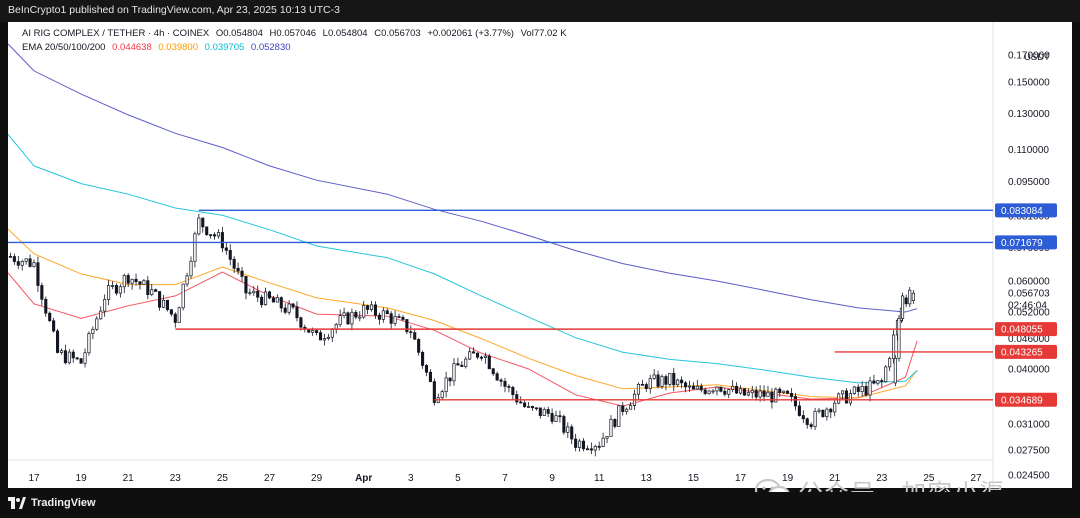 Image resolution: width=1080 pixels, height=518 pixels. Describe the element at coordinates (929, 478) in the screenshot. I see `x-tick-label: 25` at that location.